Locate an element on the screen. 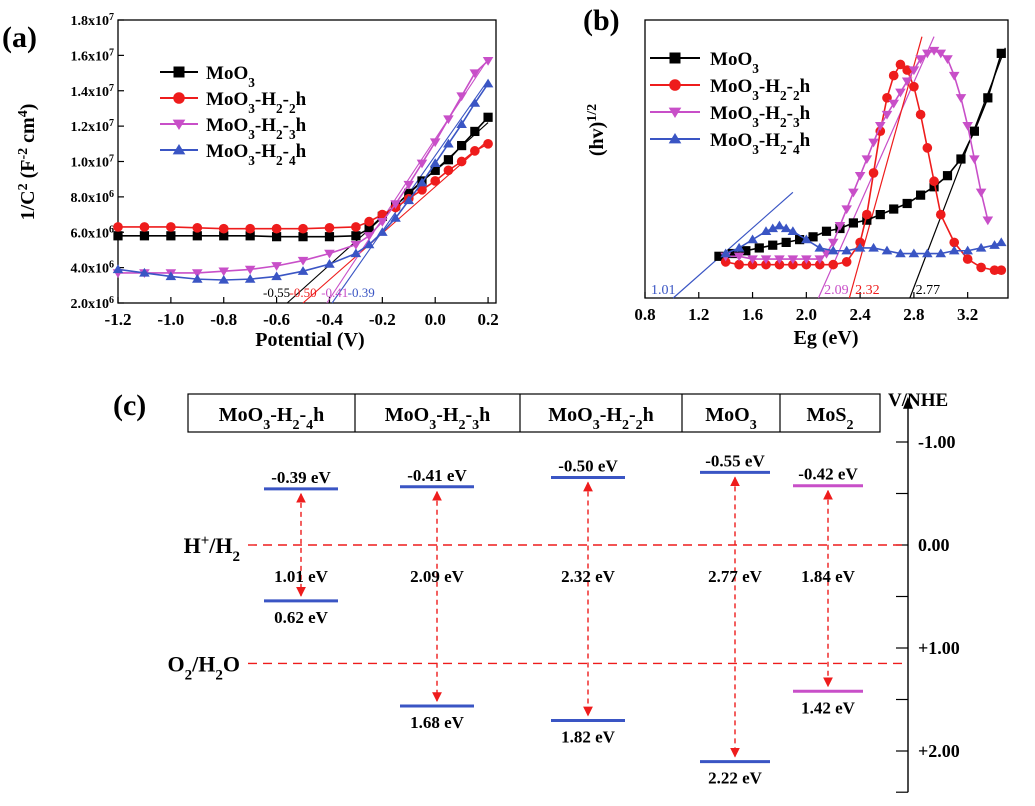 The width and height of the screenshot is (1035, 806). c-cb-label: -0.41 eV is located at coordinates (437, 475).